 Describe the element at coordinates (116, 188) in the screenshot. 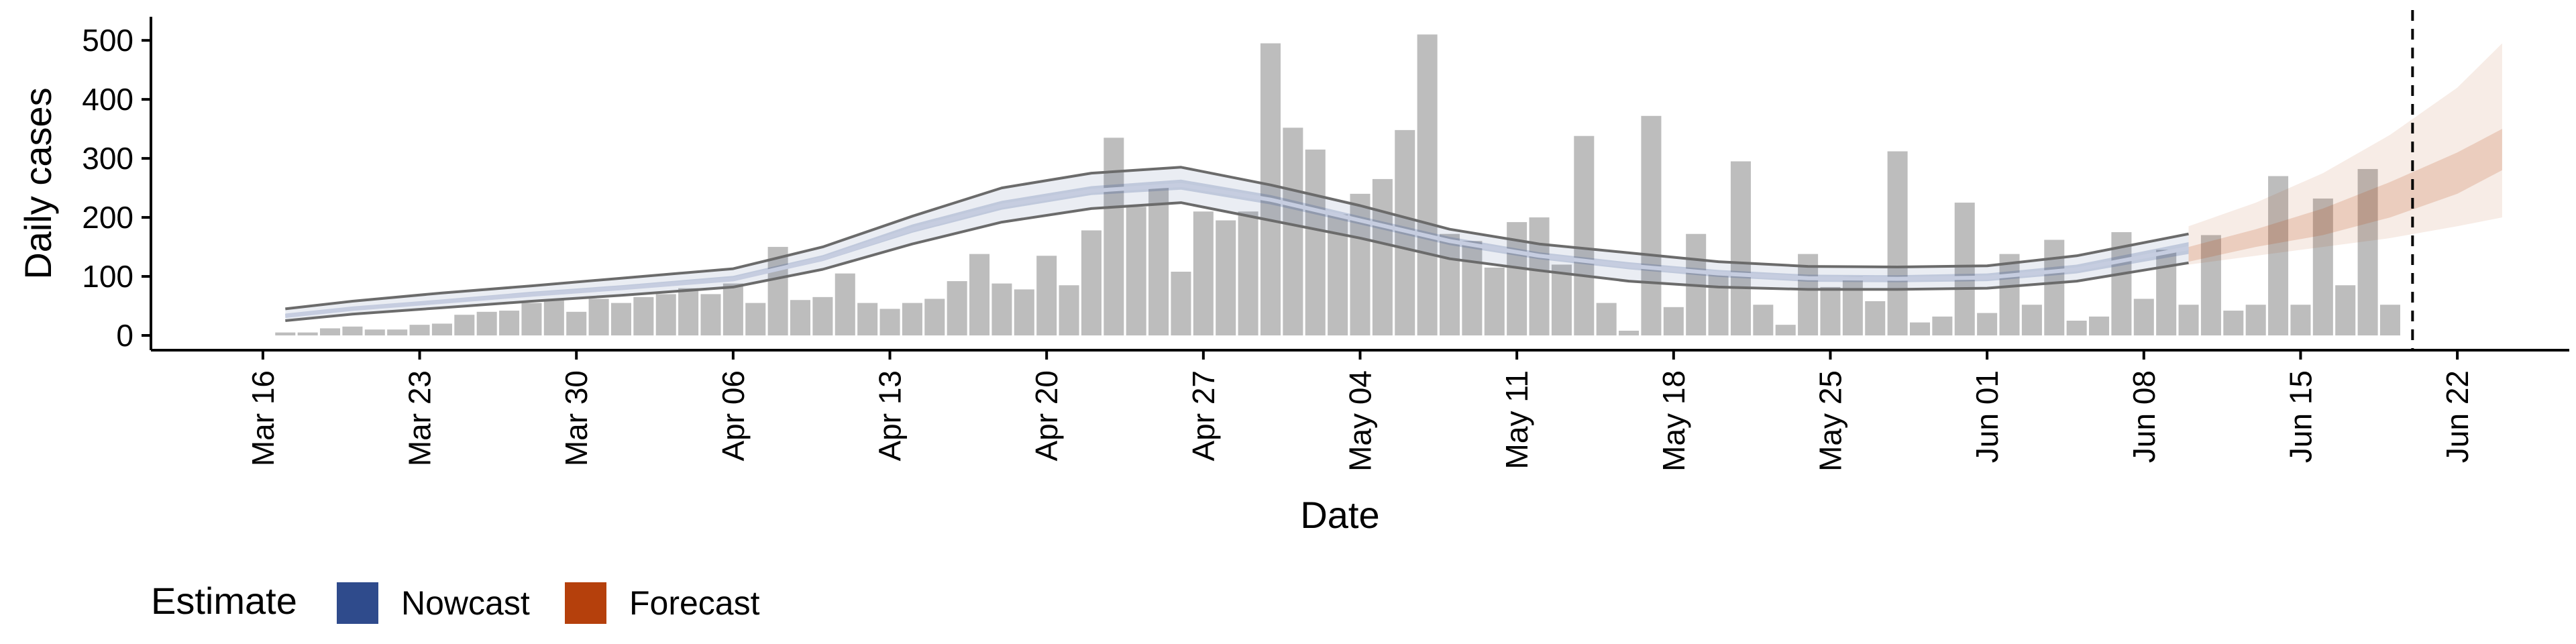

I see `y-axis-ticks: 0 100 200 300 400 500` at that location.